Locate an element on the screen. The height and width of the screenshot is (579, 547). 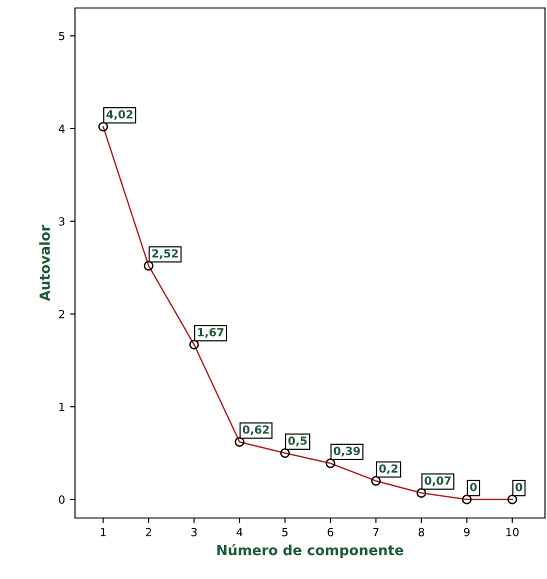
x-tick-label: 2 is located at coordinates (149, 532).